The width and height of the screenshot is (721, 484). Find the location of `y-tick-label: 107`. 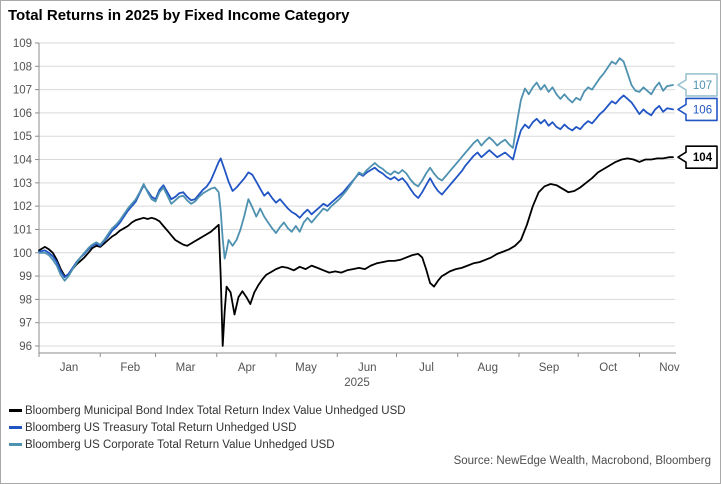

y-tick-label: 107 is located at coordinates (22, 91).